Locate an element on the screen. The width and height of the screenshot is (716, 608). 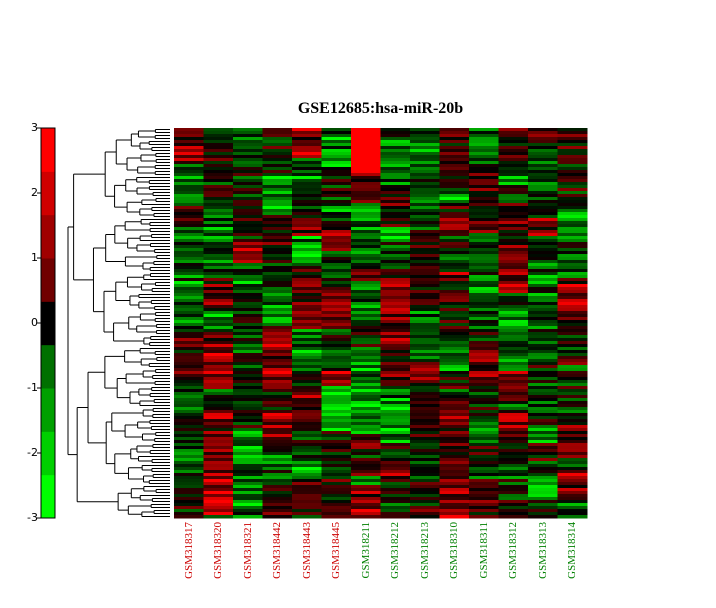
column-label: GSM318442 is located at coordinates (277, 550).